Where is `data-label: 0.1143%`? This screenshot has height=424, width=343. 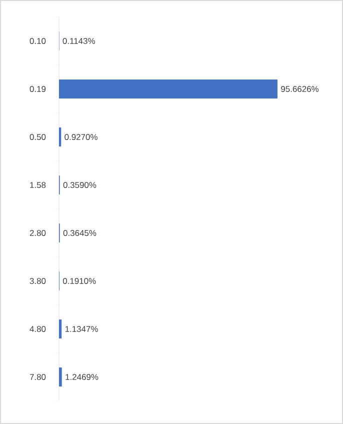 data-label: 0.1143% is located at coordinates (78, 41).